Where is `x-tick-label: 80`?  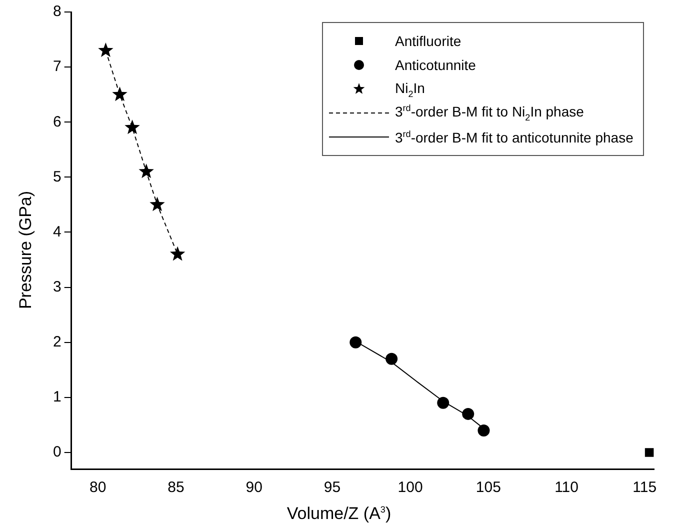 x-tick-label: 80 is located at coordinates (98, 487).